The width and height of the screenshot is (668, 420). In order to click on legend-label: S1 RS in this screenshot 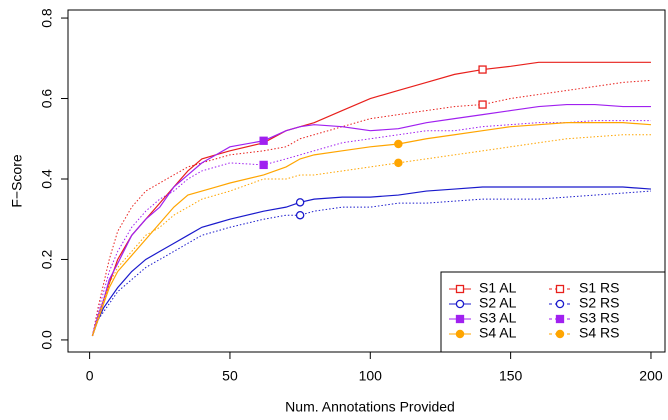, I will do `click(599, 288)`.